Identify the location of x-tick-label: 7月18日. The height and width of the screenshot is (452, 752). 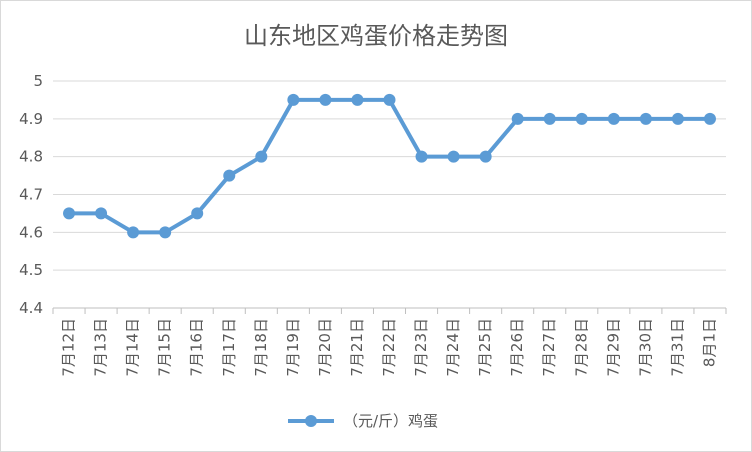
(261, 347).